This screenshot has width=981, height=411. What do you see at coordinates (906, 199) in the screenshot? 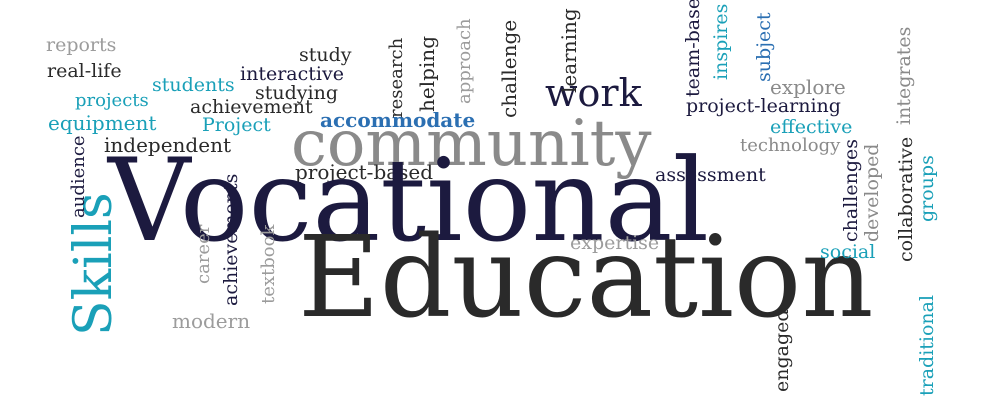
I see `word-collaborative: collaborative` at bounding box center [906, 199].